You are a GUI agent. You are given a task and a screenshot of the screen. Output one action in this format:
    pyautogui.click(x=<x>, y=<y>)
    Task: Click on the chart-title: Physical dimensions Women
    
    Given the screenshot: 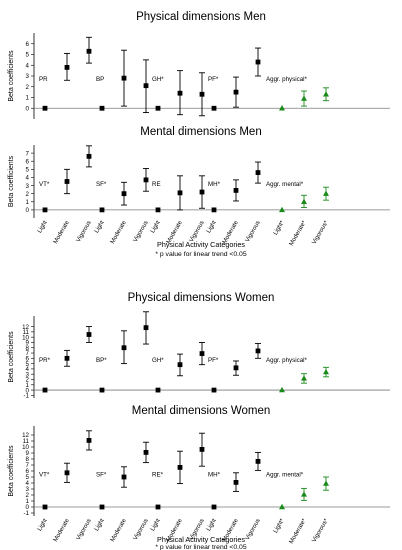 What is the action you would take?
    pyautogui.click(x=201, y=298)
    